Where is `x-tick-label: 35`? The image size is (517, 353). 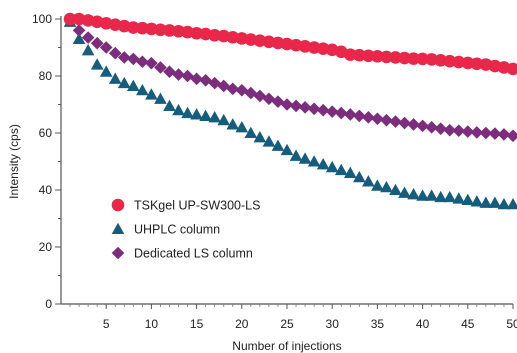 x-tick-label: 35 is located at coordinates (378, 324).